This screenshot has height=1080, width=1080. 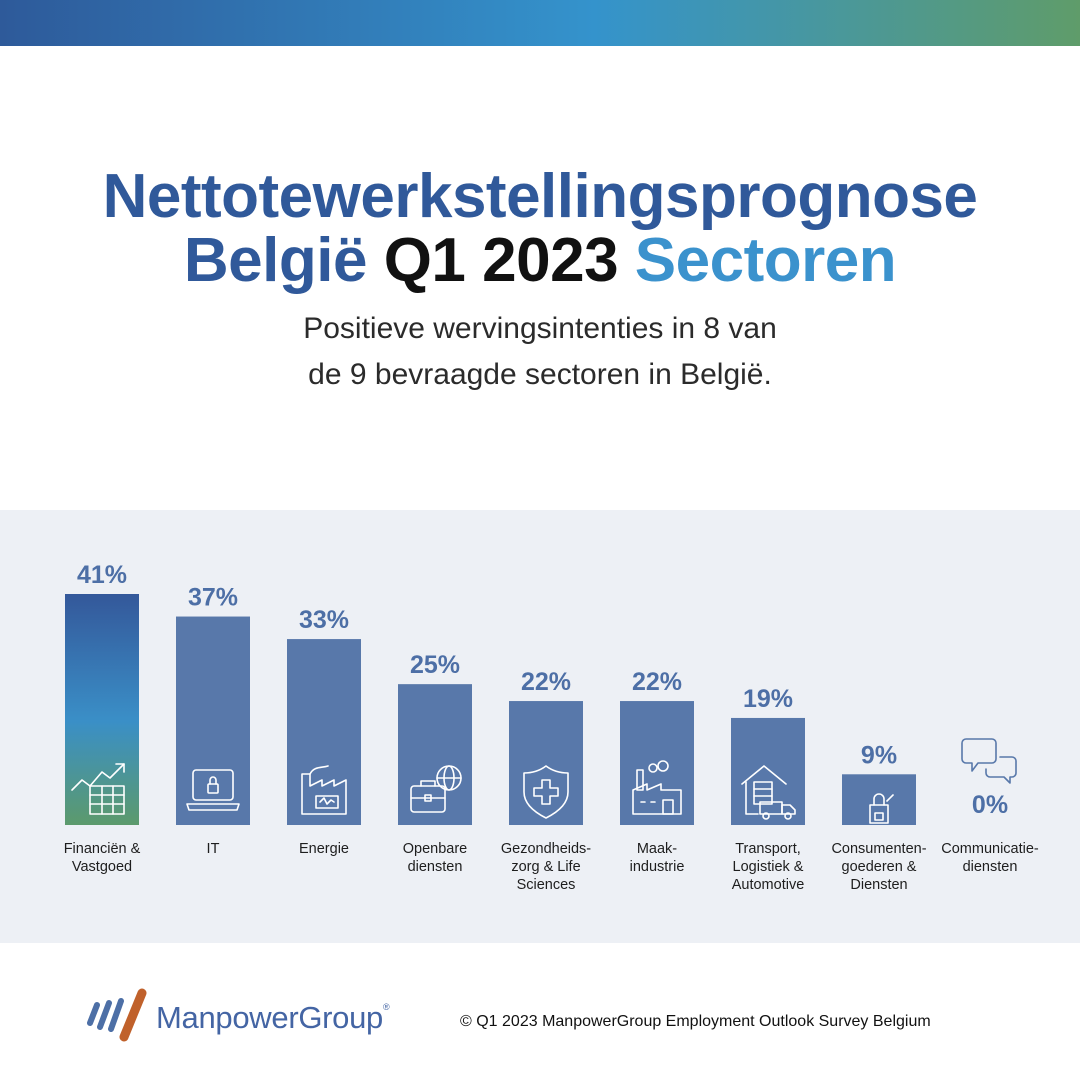 I want to click on category-label: Automotive, so click(x=768, y=885).